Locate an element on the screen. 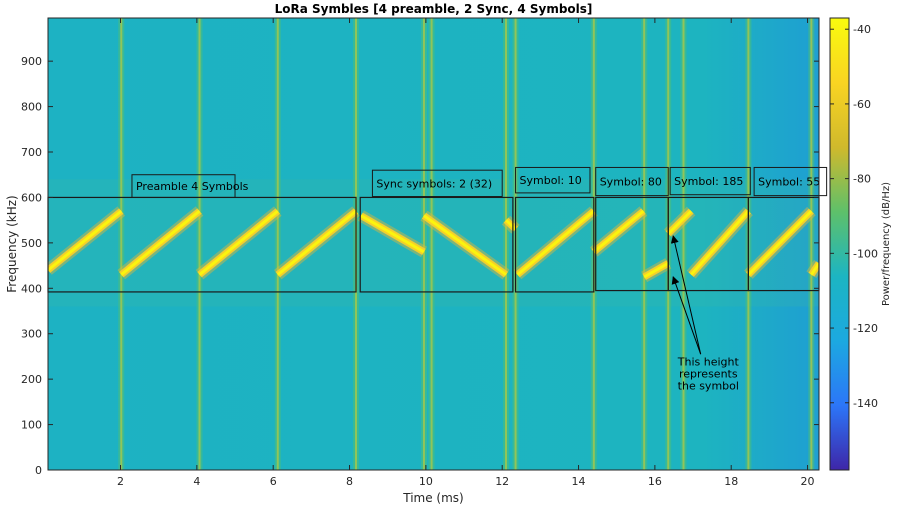 This screenshot has height=516, width=904. symbol-185-label: Symbol: 185 is located at coordinates (708, 181).